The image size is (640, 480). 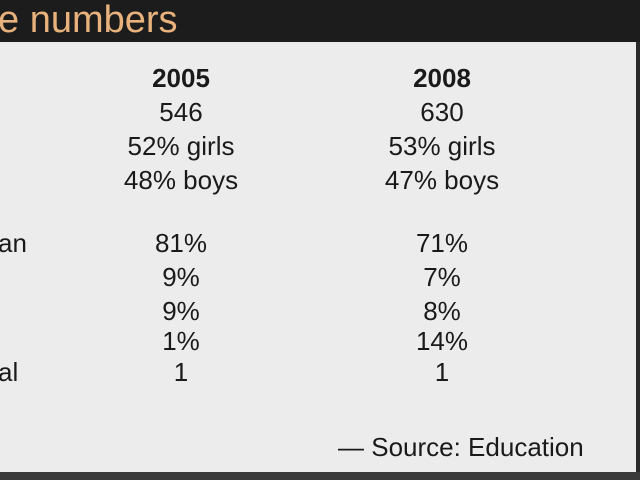 I want to click on table-cell: 71%, so click(x=442, y=243).